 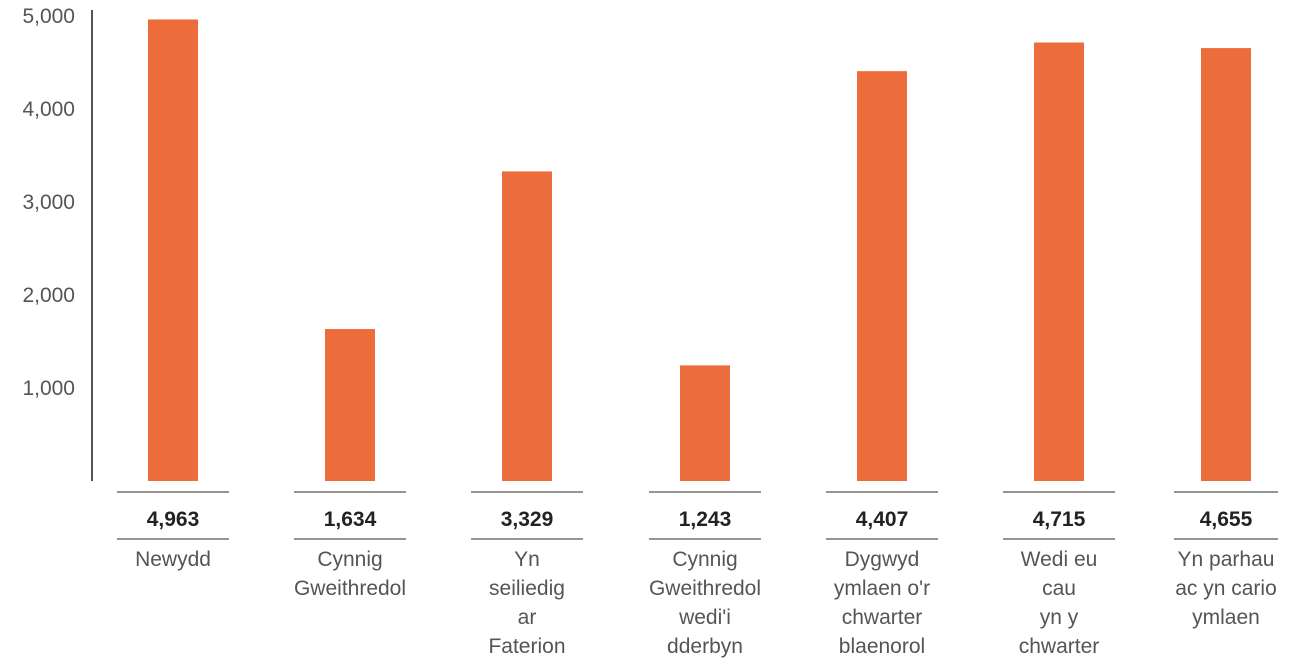 What do you see at coordinates (527, 617) in the screenshot?
I see `x-tick-label: ar` at bounding box center [527, 617].